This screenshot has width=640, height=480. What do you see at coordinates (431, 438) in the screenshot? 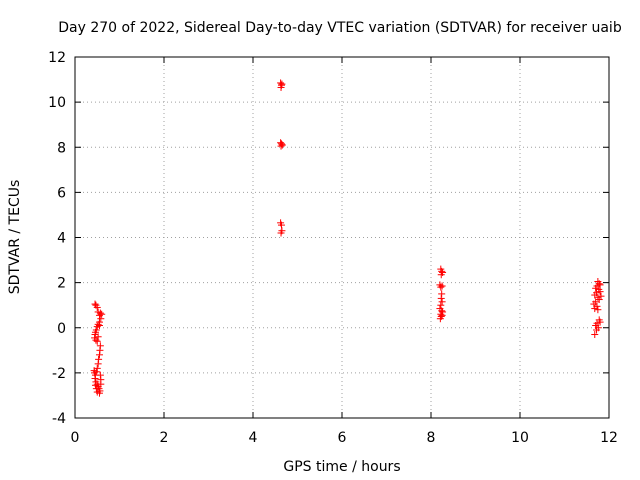
I see `x-tick-label: 8` at bounding box center [431, 438].